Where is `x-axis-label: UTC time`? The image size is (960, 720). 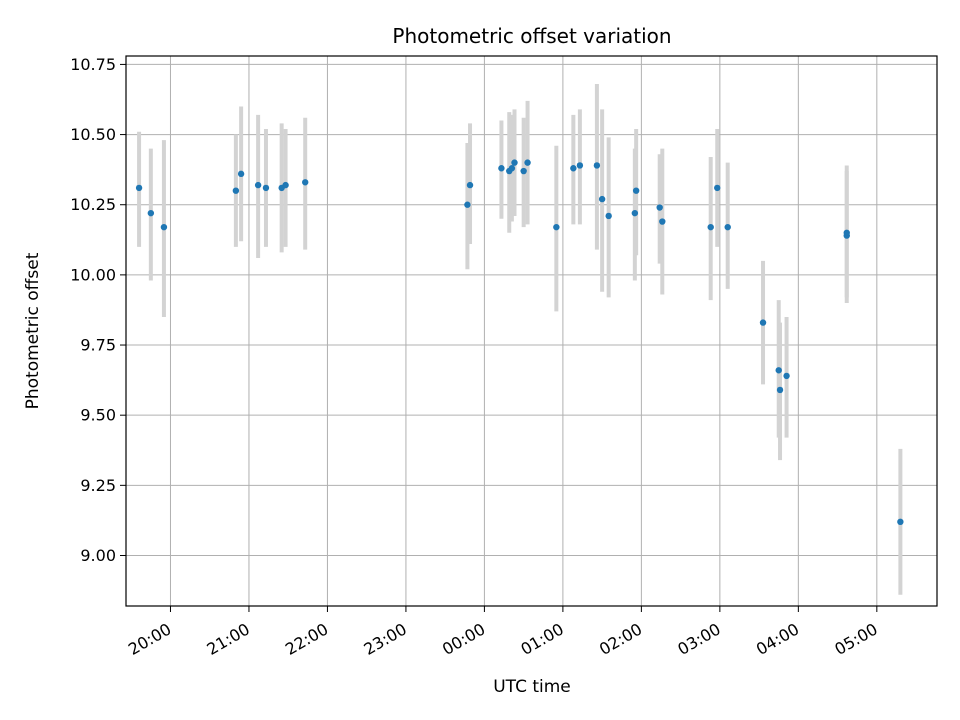 x-axis-label: UTC time is located at coordinates (532, 687).